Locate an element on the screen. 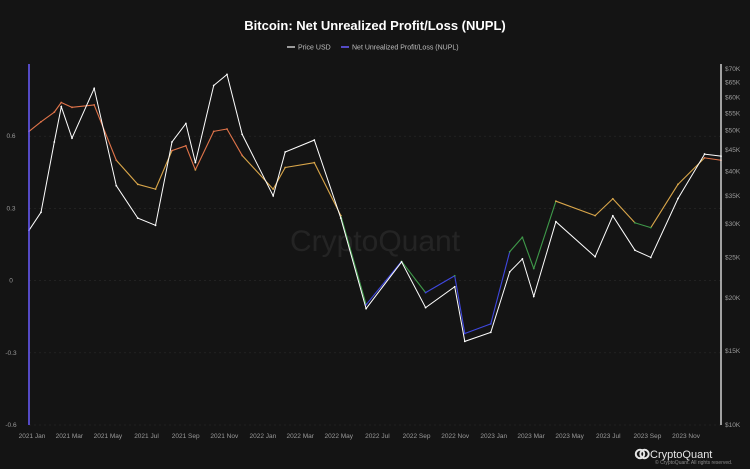  x-tick-label: 2021 Sep is located at coordinates (186, 436).